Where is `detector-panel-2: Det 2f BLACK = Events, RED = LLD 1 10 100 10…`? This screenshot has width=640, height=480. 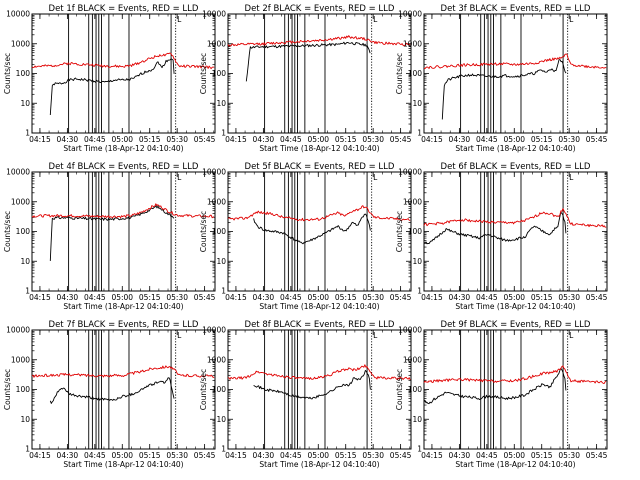 detector-panel-2: Det 2f BLACK = Events, RED = LLD 1 10 100 10… is located at coordinates (305, 78).